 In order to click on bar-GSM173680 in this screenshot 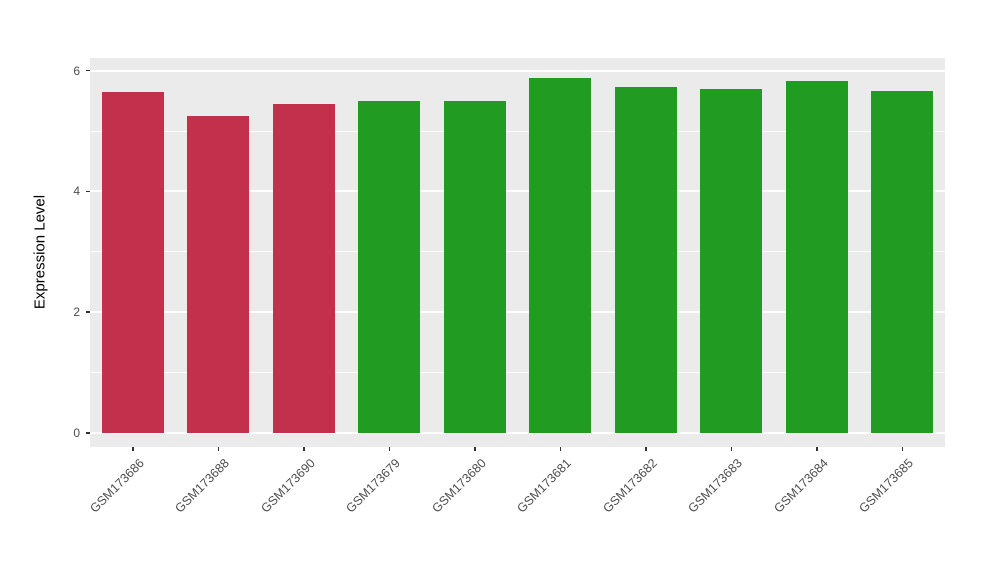, I will do `click(474, 266)`.